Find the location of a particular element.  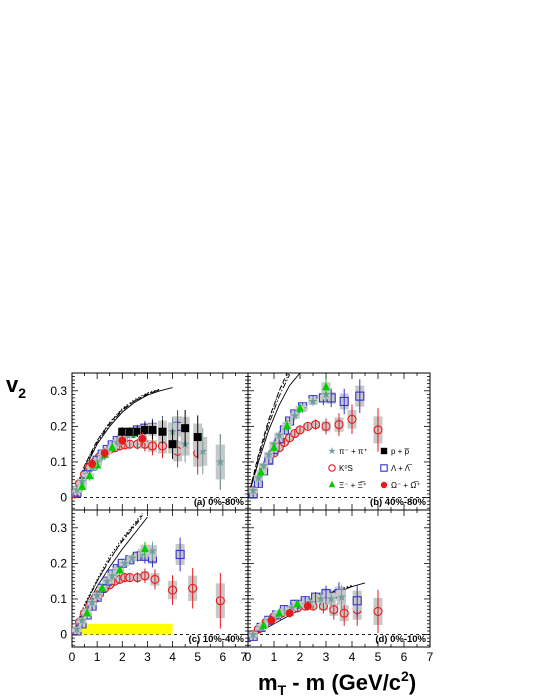

hydro-curve-solid is located at coordinates (274, 435).